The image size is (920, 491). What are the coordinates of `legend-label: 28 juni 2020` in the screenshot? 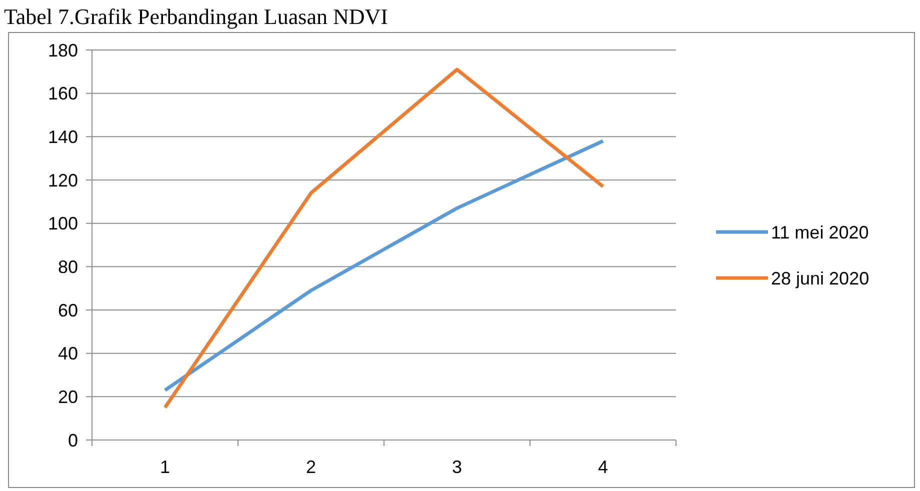 It's located at (820, 278).